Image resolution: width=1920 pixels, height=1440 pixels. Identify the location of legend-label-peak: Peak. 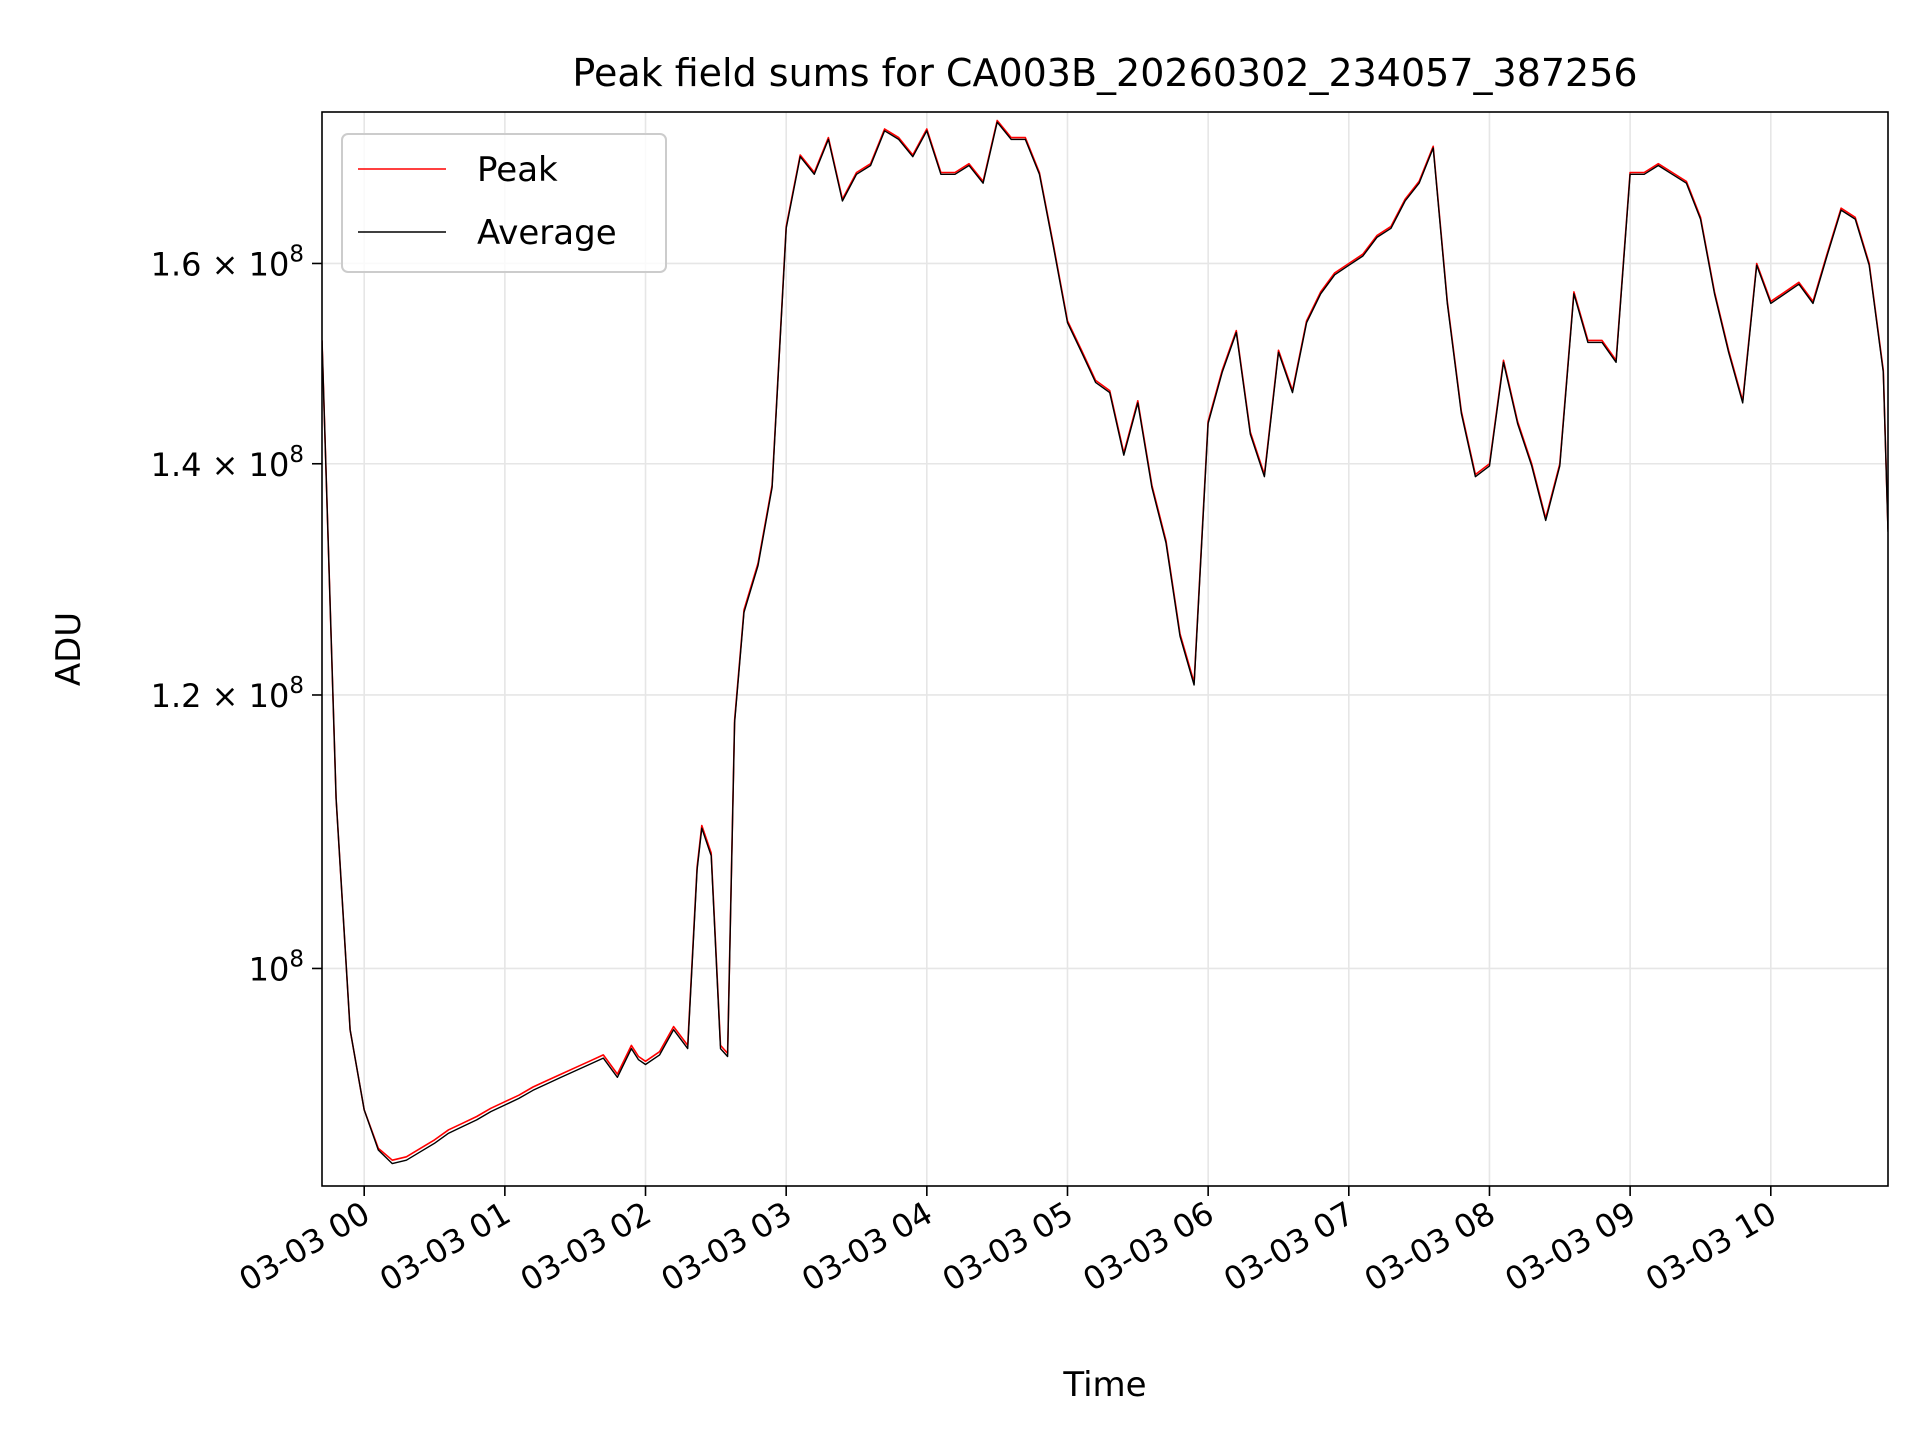
(517, 170).